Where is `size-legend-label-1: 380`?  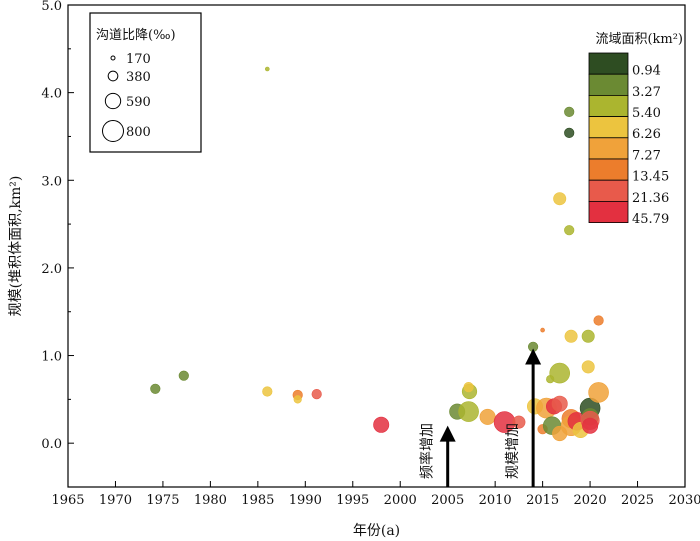
size-legend-label-1: 380 is located at coordinates (138, 77).